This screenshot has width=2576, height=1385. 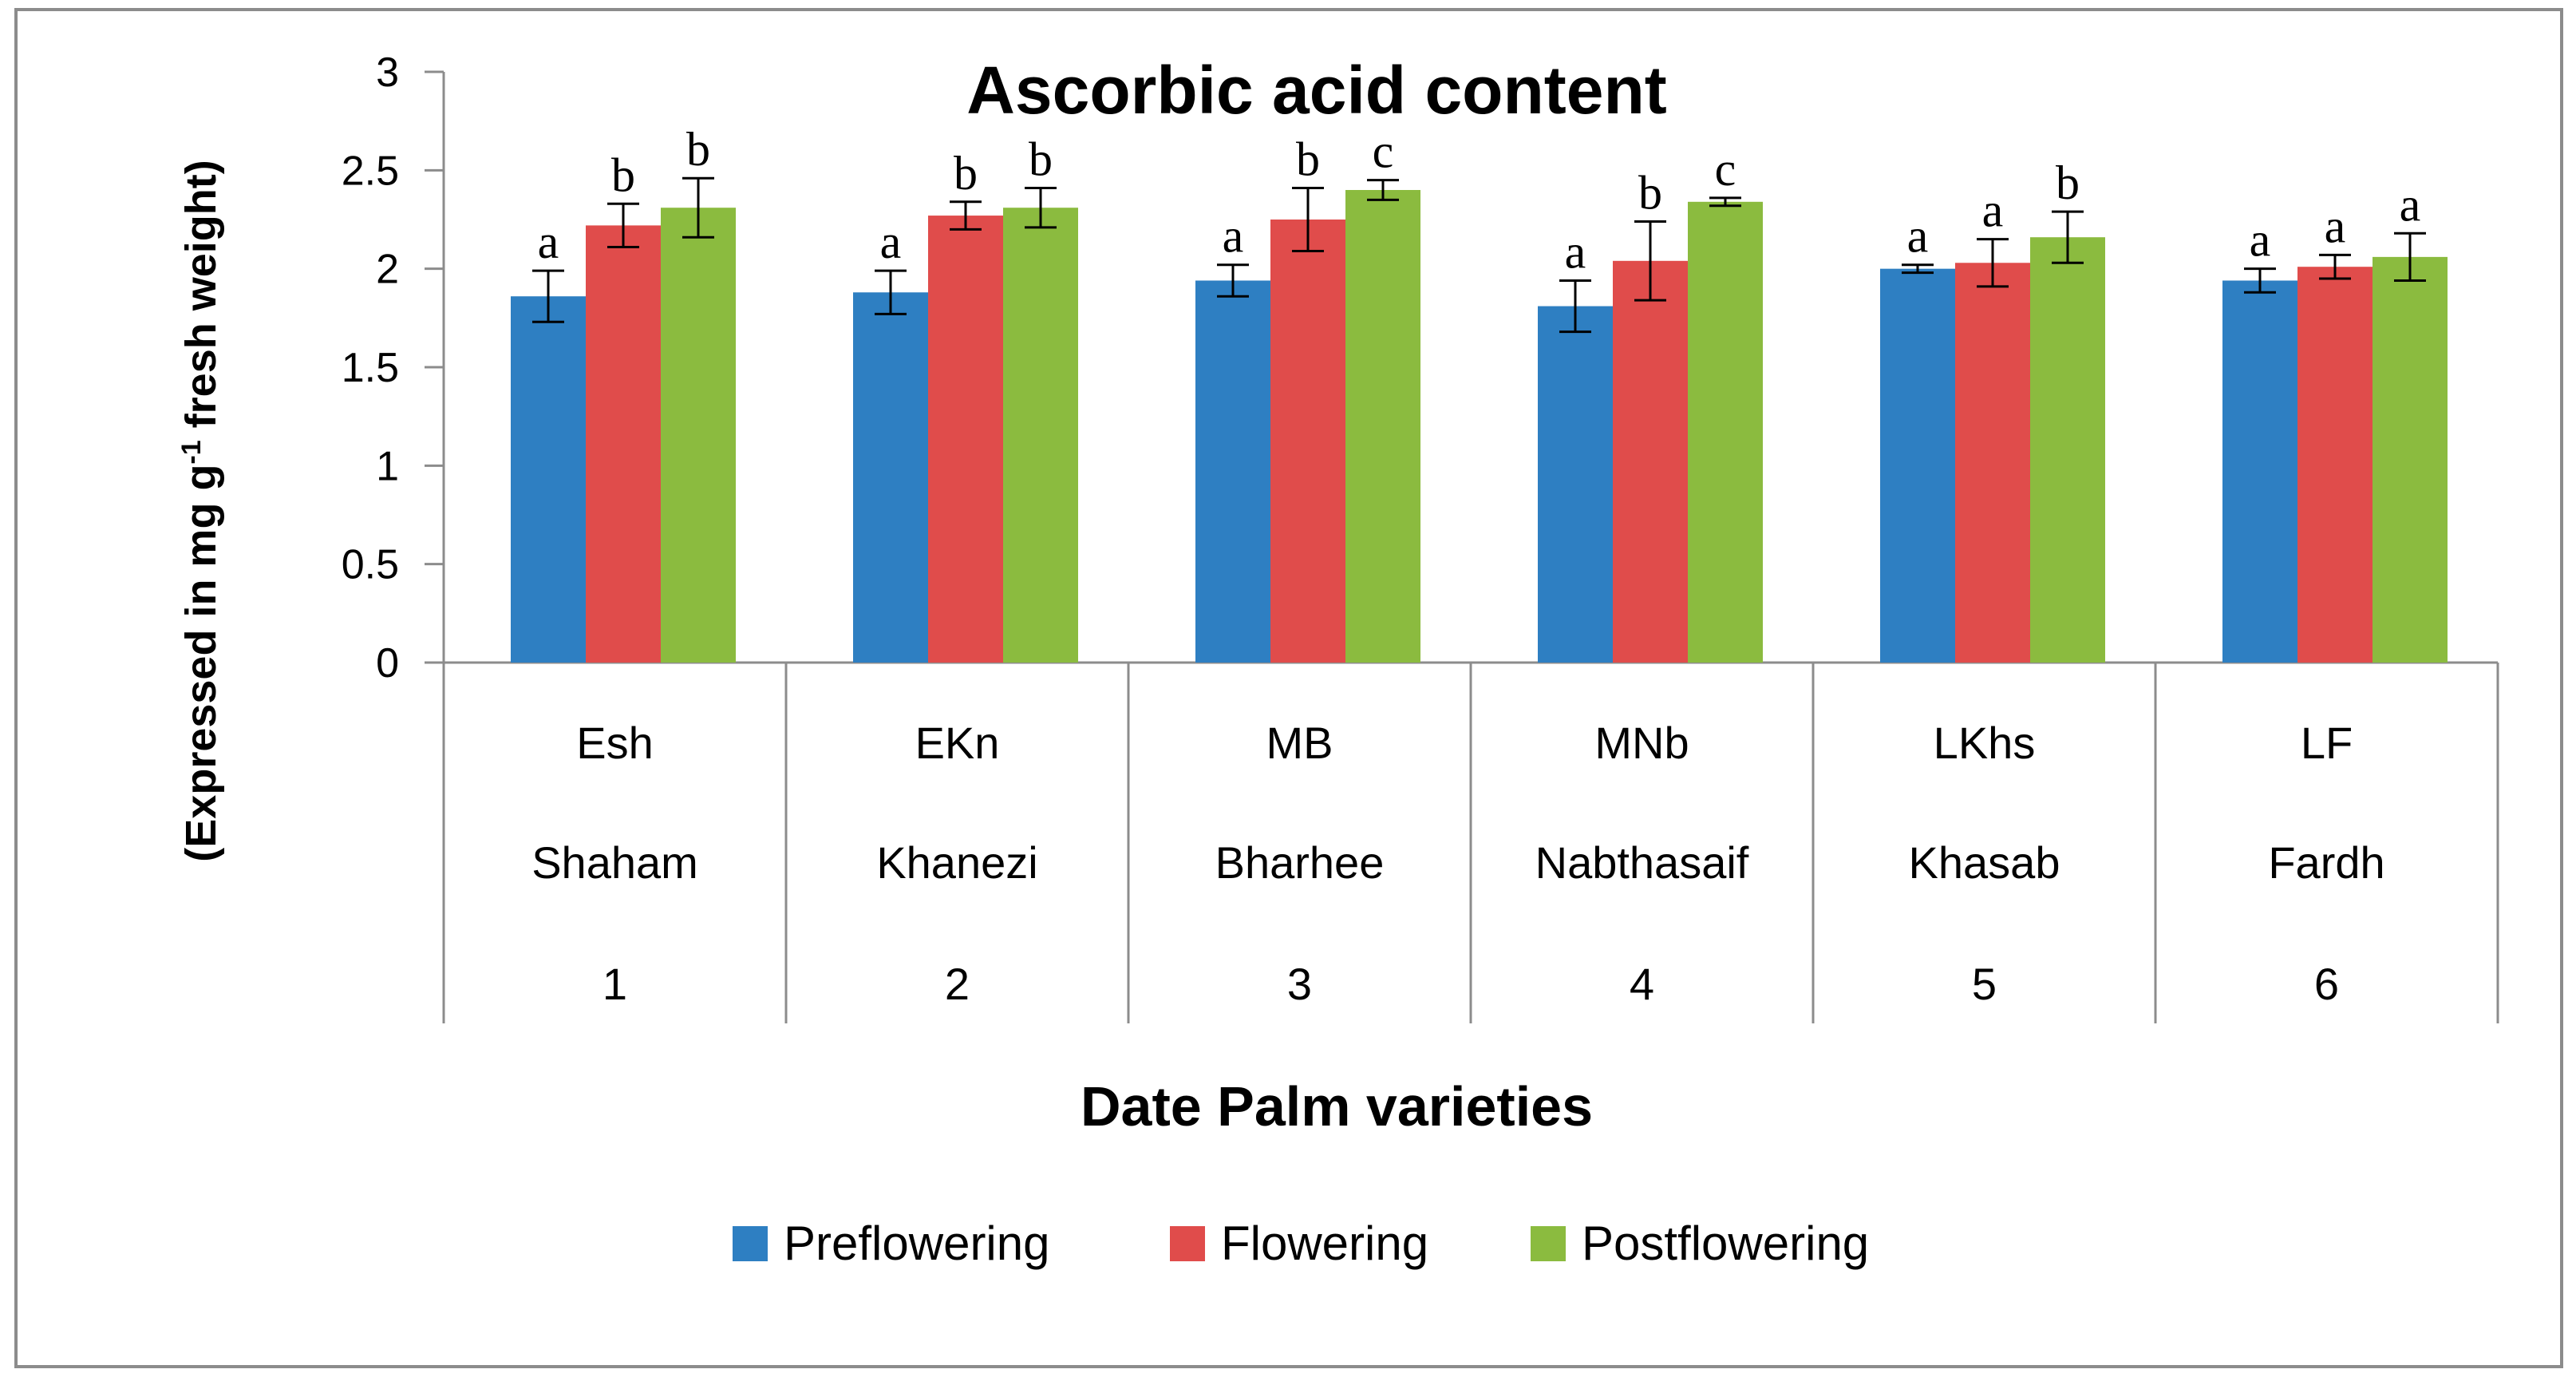 I want to click on y-axis-label: (Expressed in mg g-1 fresh weight), so click(x=200, y=510).